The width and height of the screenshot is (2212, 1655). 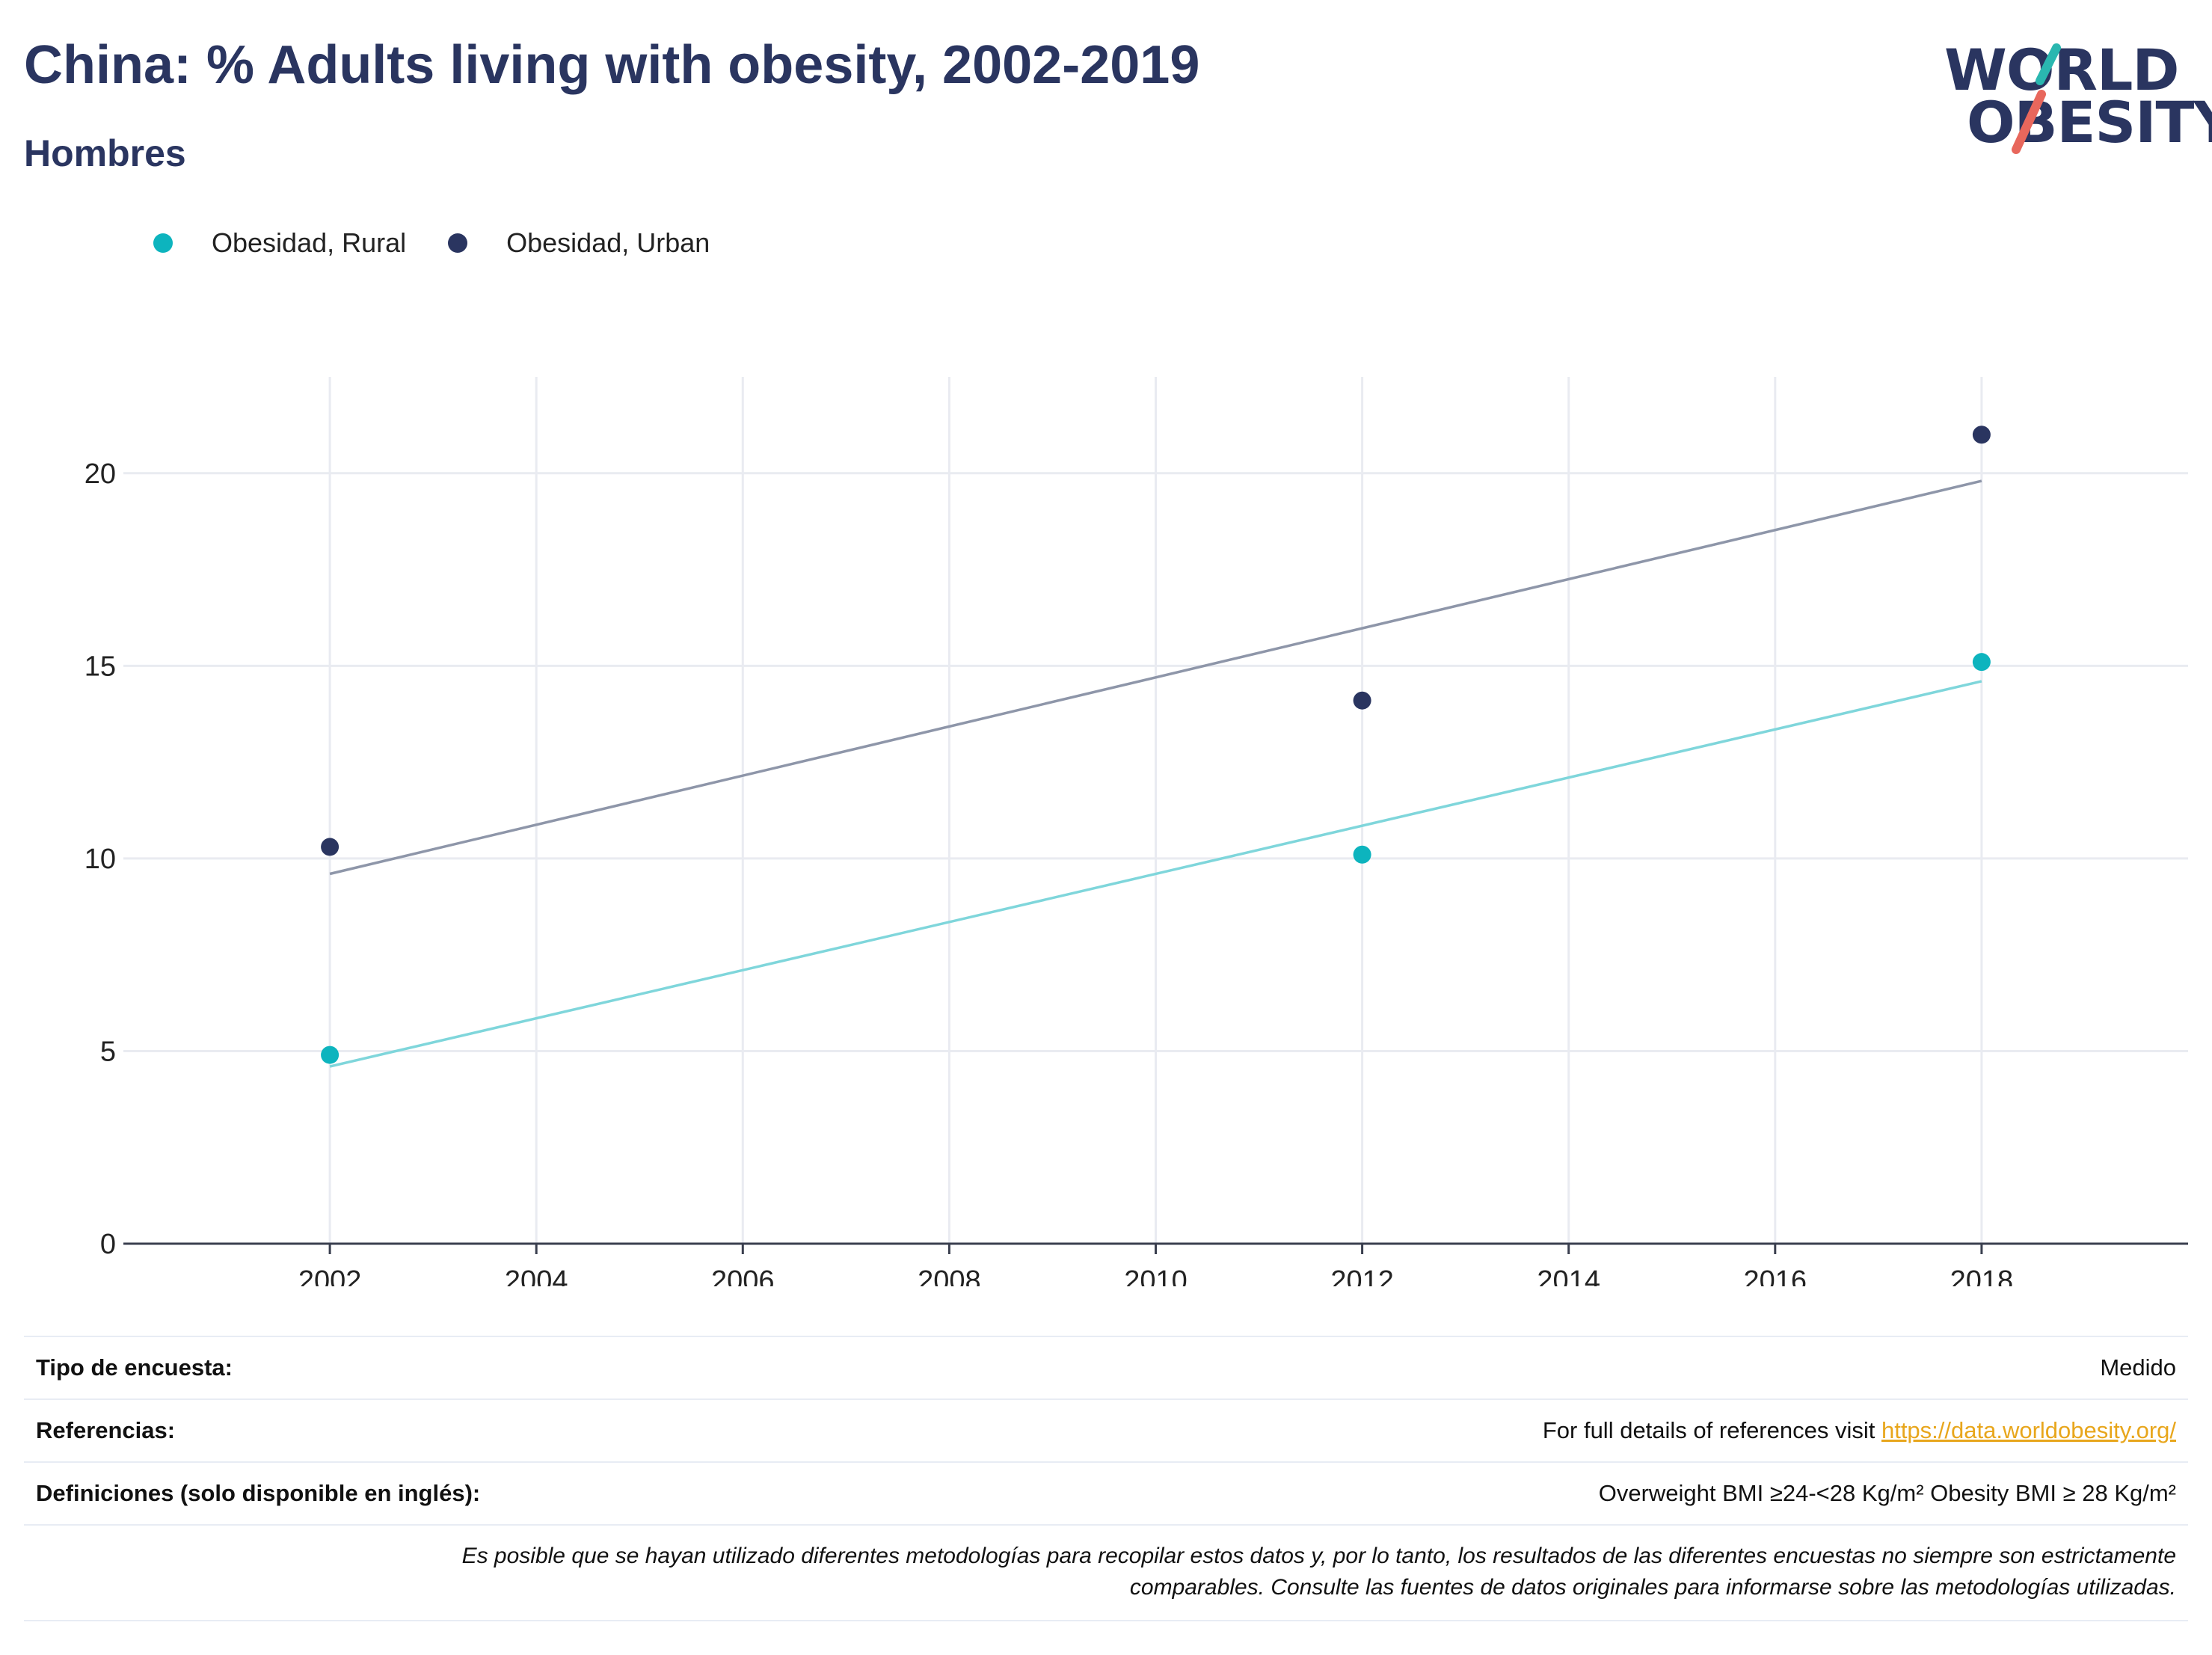 What do you see at coordinates (536, 1275) in the screenshot?
I see `x-tick-label: 2004` at bounding box center [536, 1275].